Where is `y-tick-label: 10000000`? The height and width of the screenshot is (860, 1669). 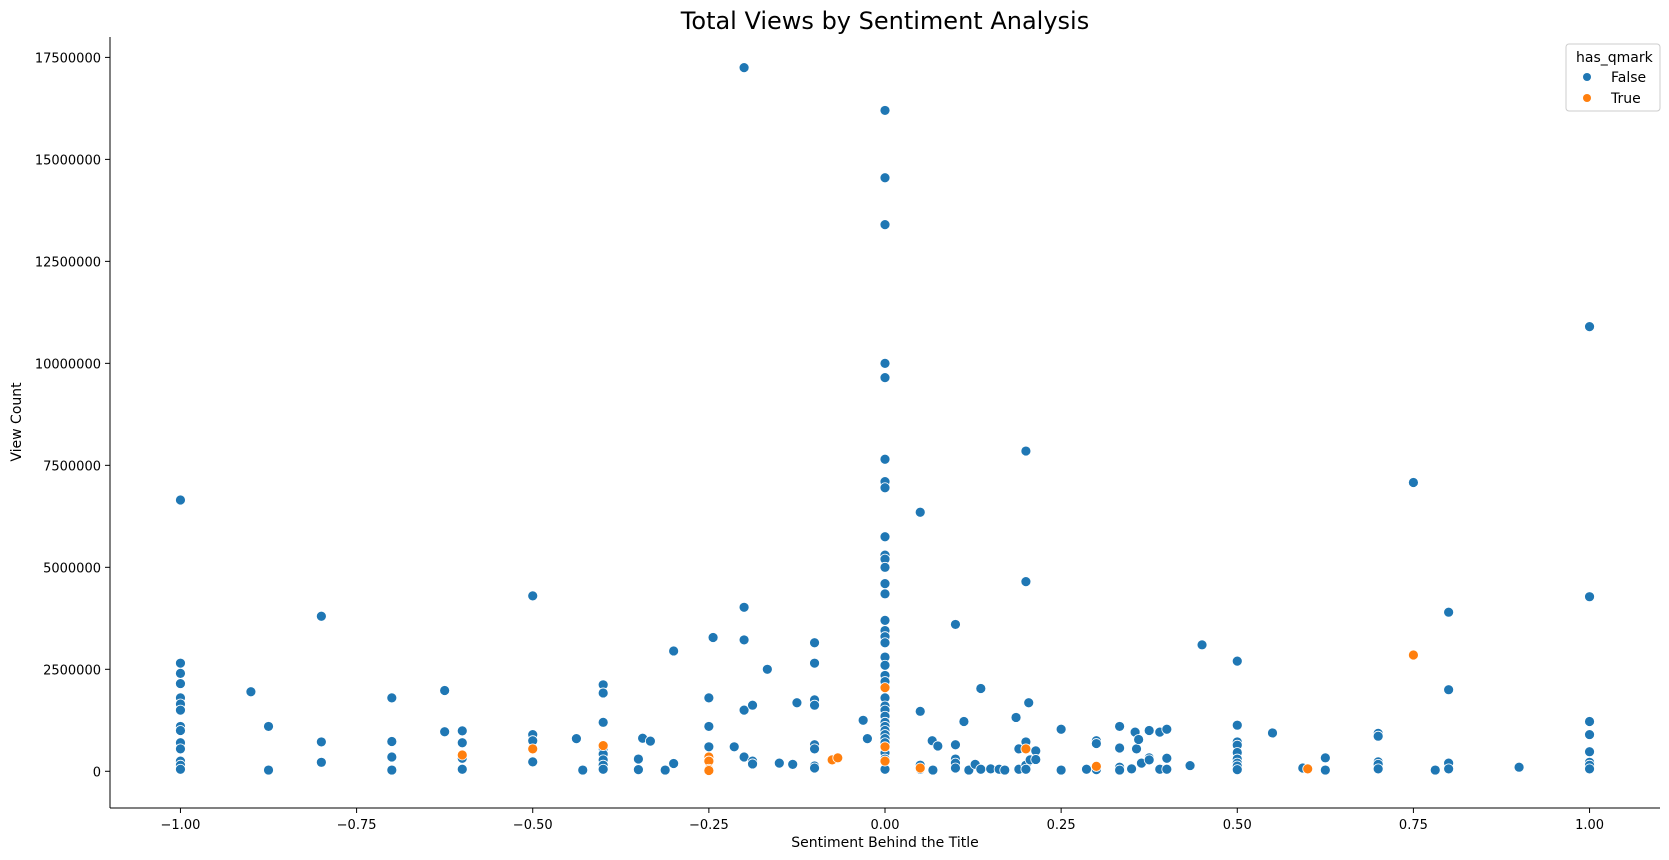 y-tick-label: 10000000 is located at coordinates (68, 364).